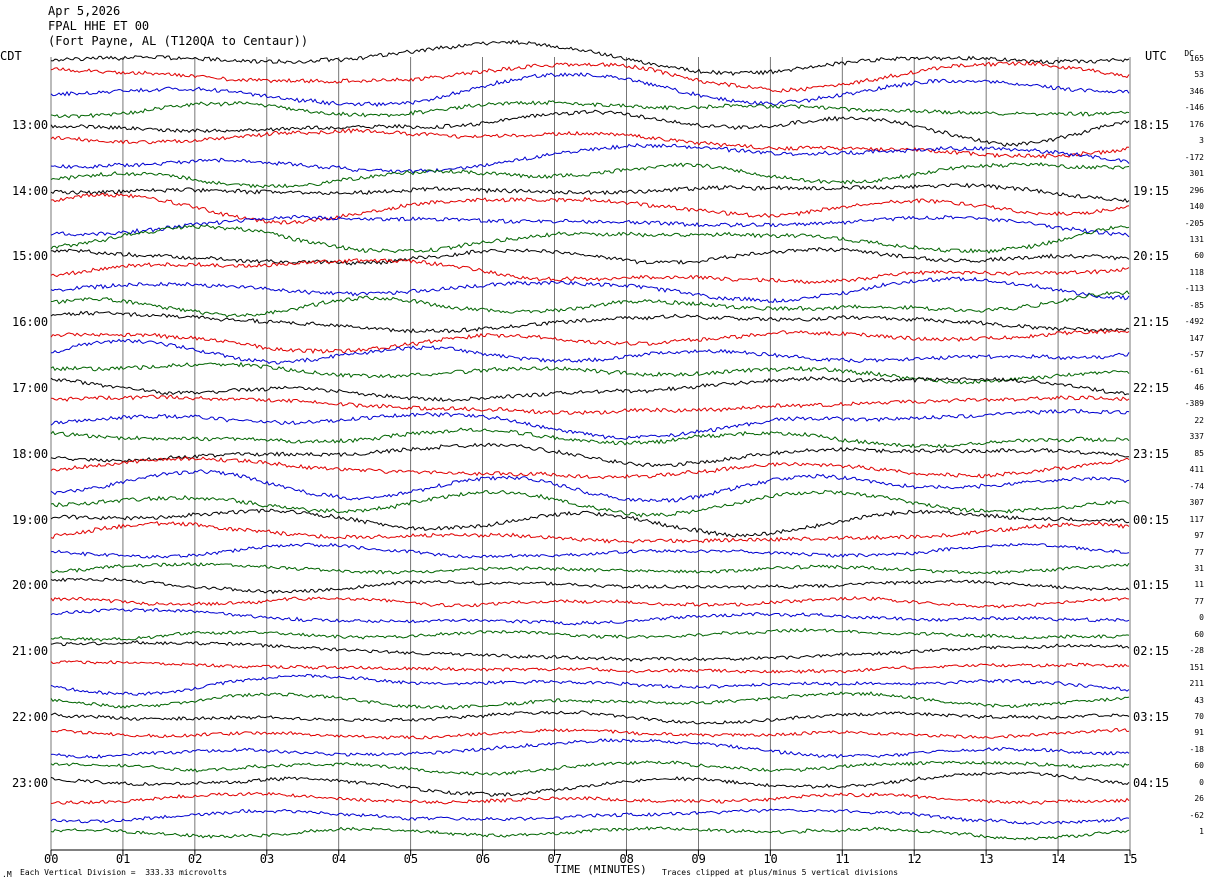 The width and height of the screenshot is (1210, 886). What do you see at coordinates (1196, 503) in the screenshot?
I see `dc-offset-label: 307` at bounding box center [1196, 503].